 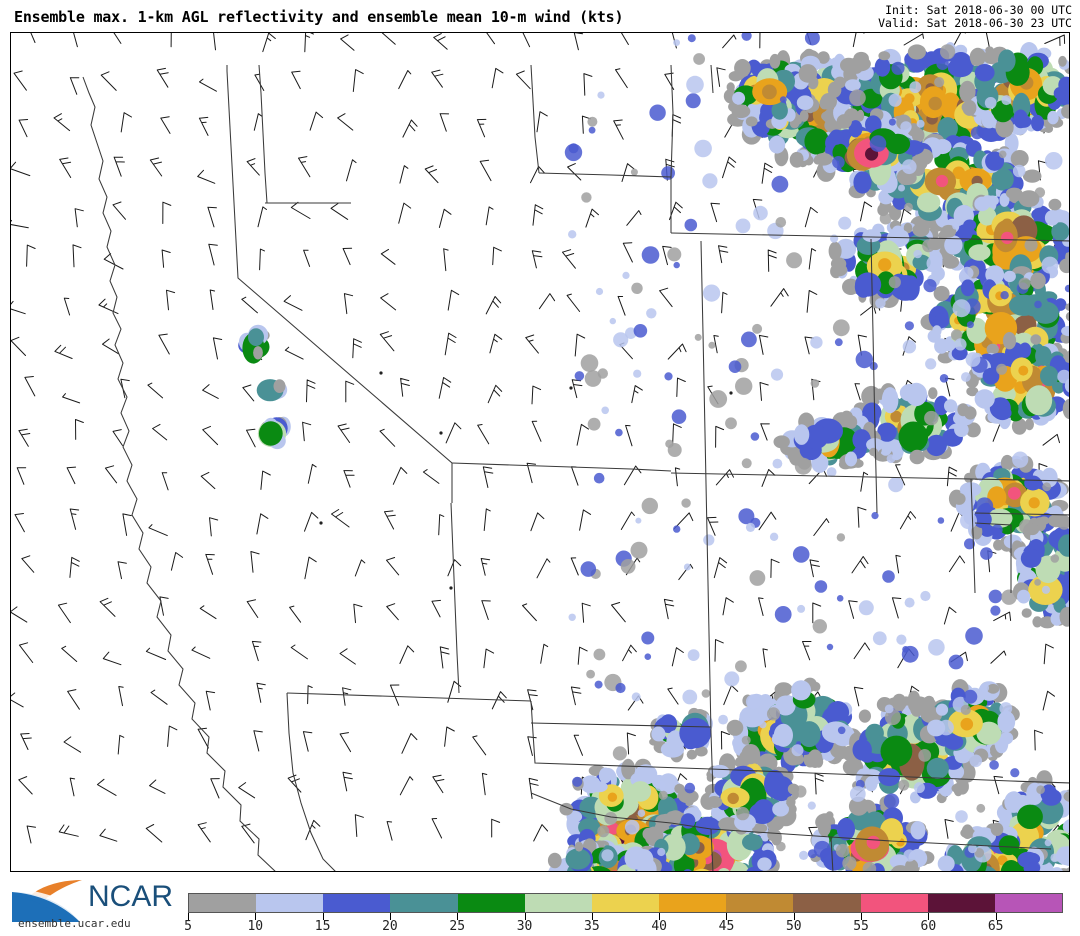 I want to click on colorbar-tick-label: 15, so click(x=322, y=926).